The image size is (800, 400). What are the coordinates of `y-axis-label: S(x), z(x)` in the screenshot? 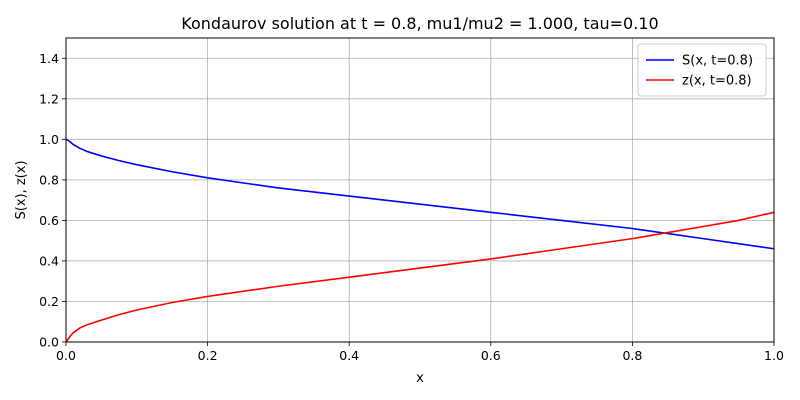 It's located at (21, 189).